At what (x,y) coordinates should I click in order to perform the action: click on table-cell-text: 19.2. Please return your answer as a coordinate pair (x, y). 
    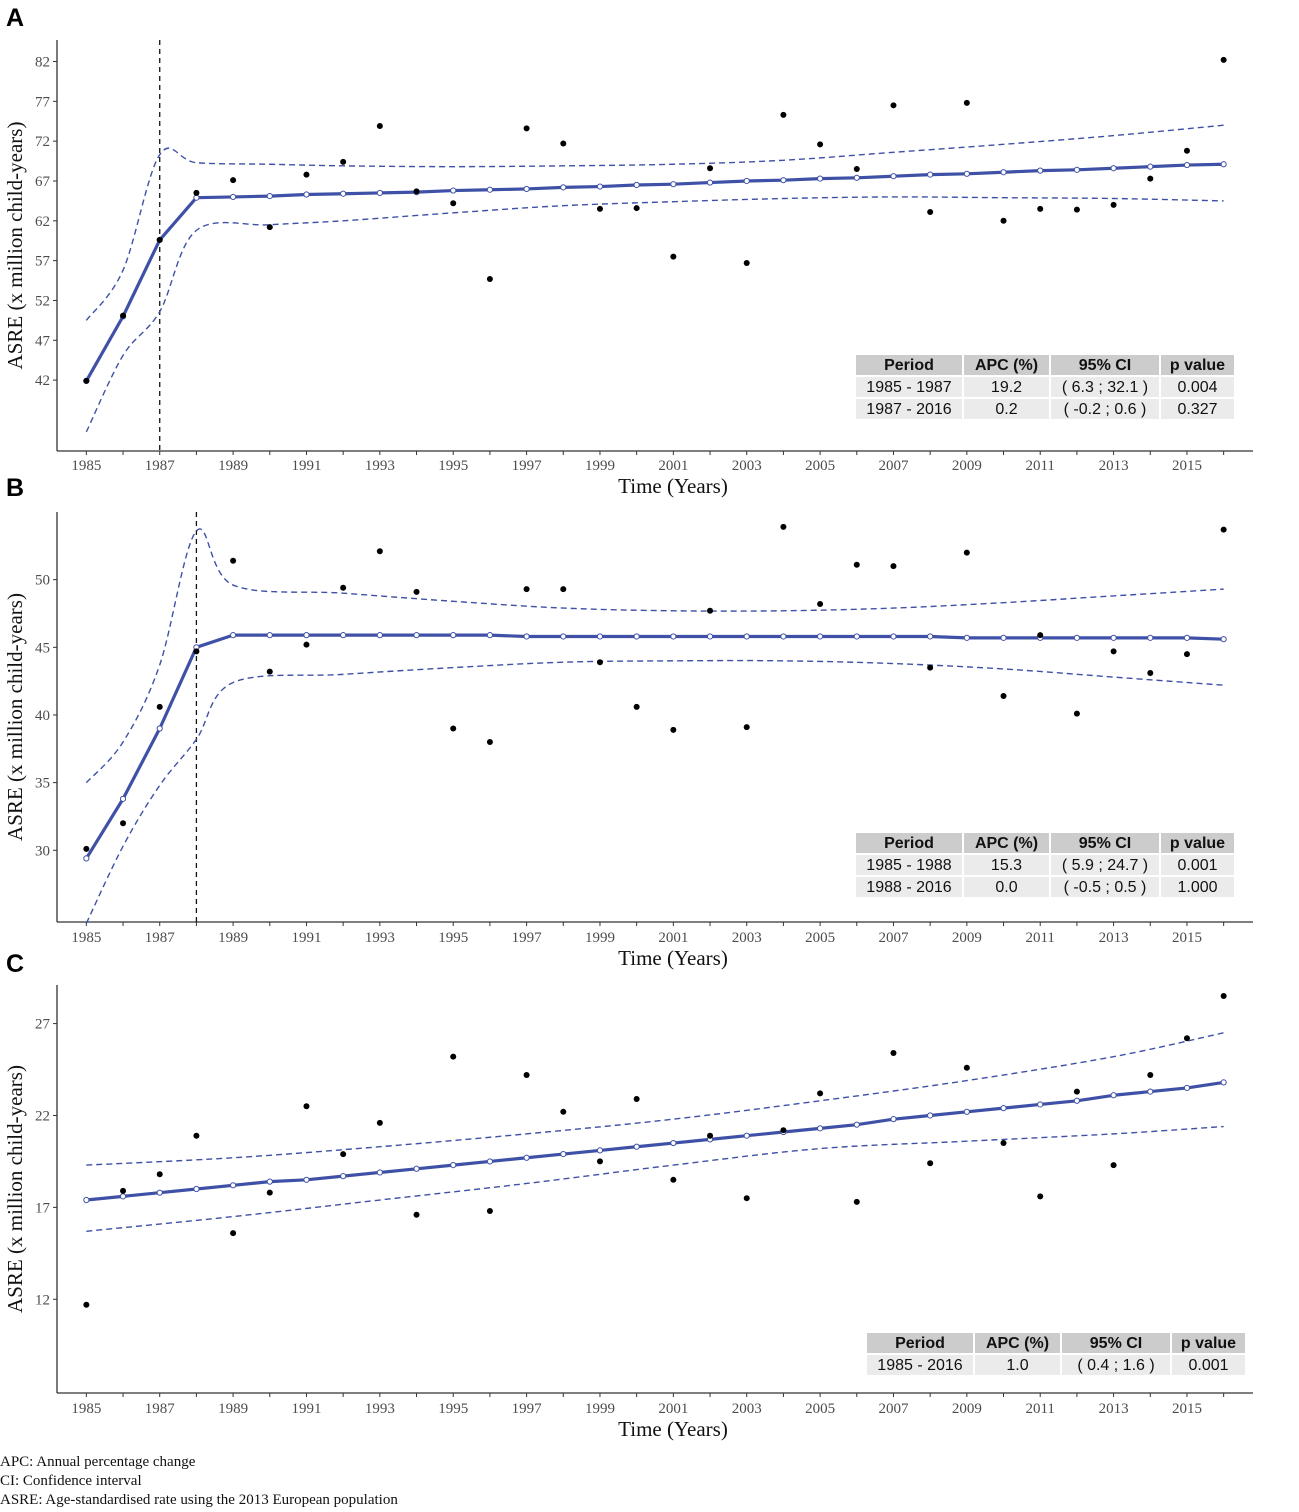
    Looking at the image, I should click on (1006, 387).